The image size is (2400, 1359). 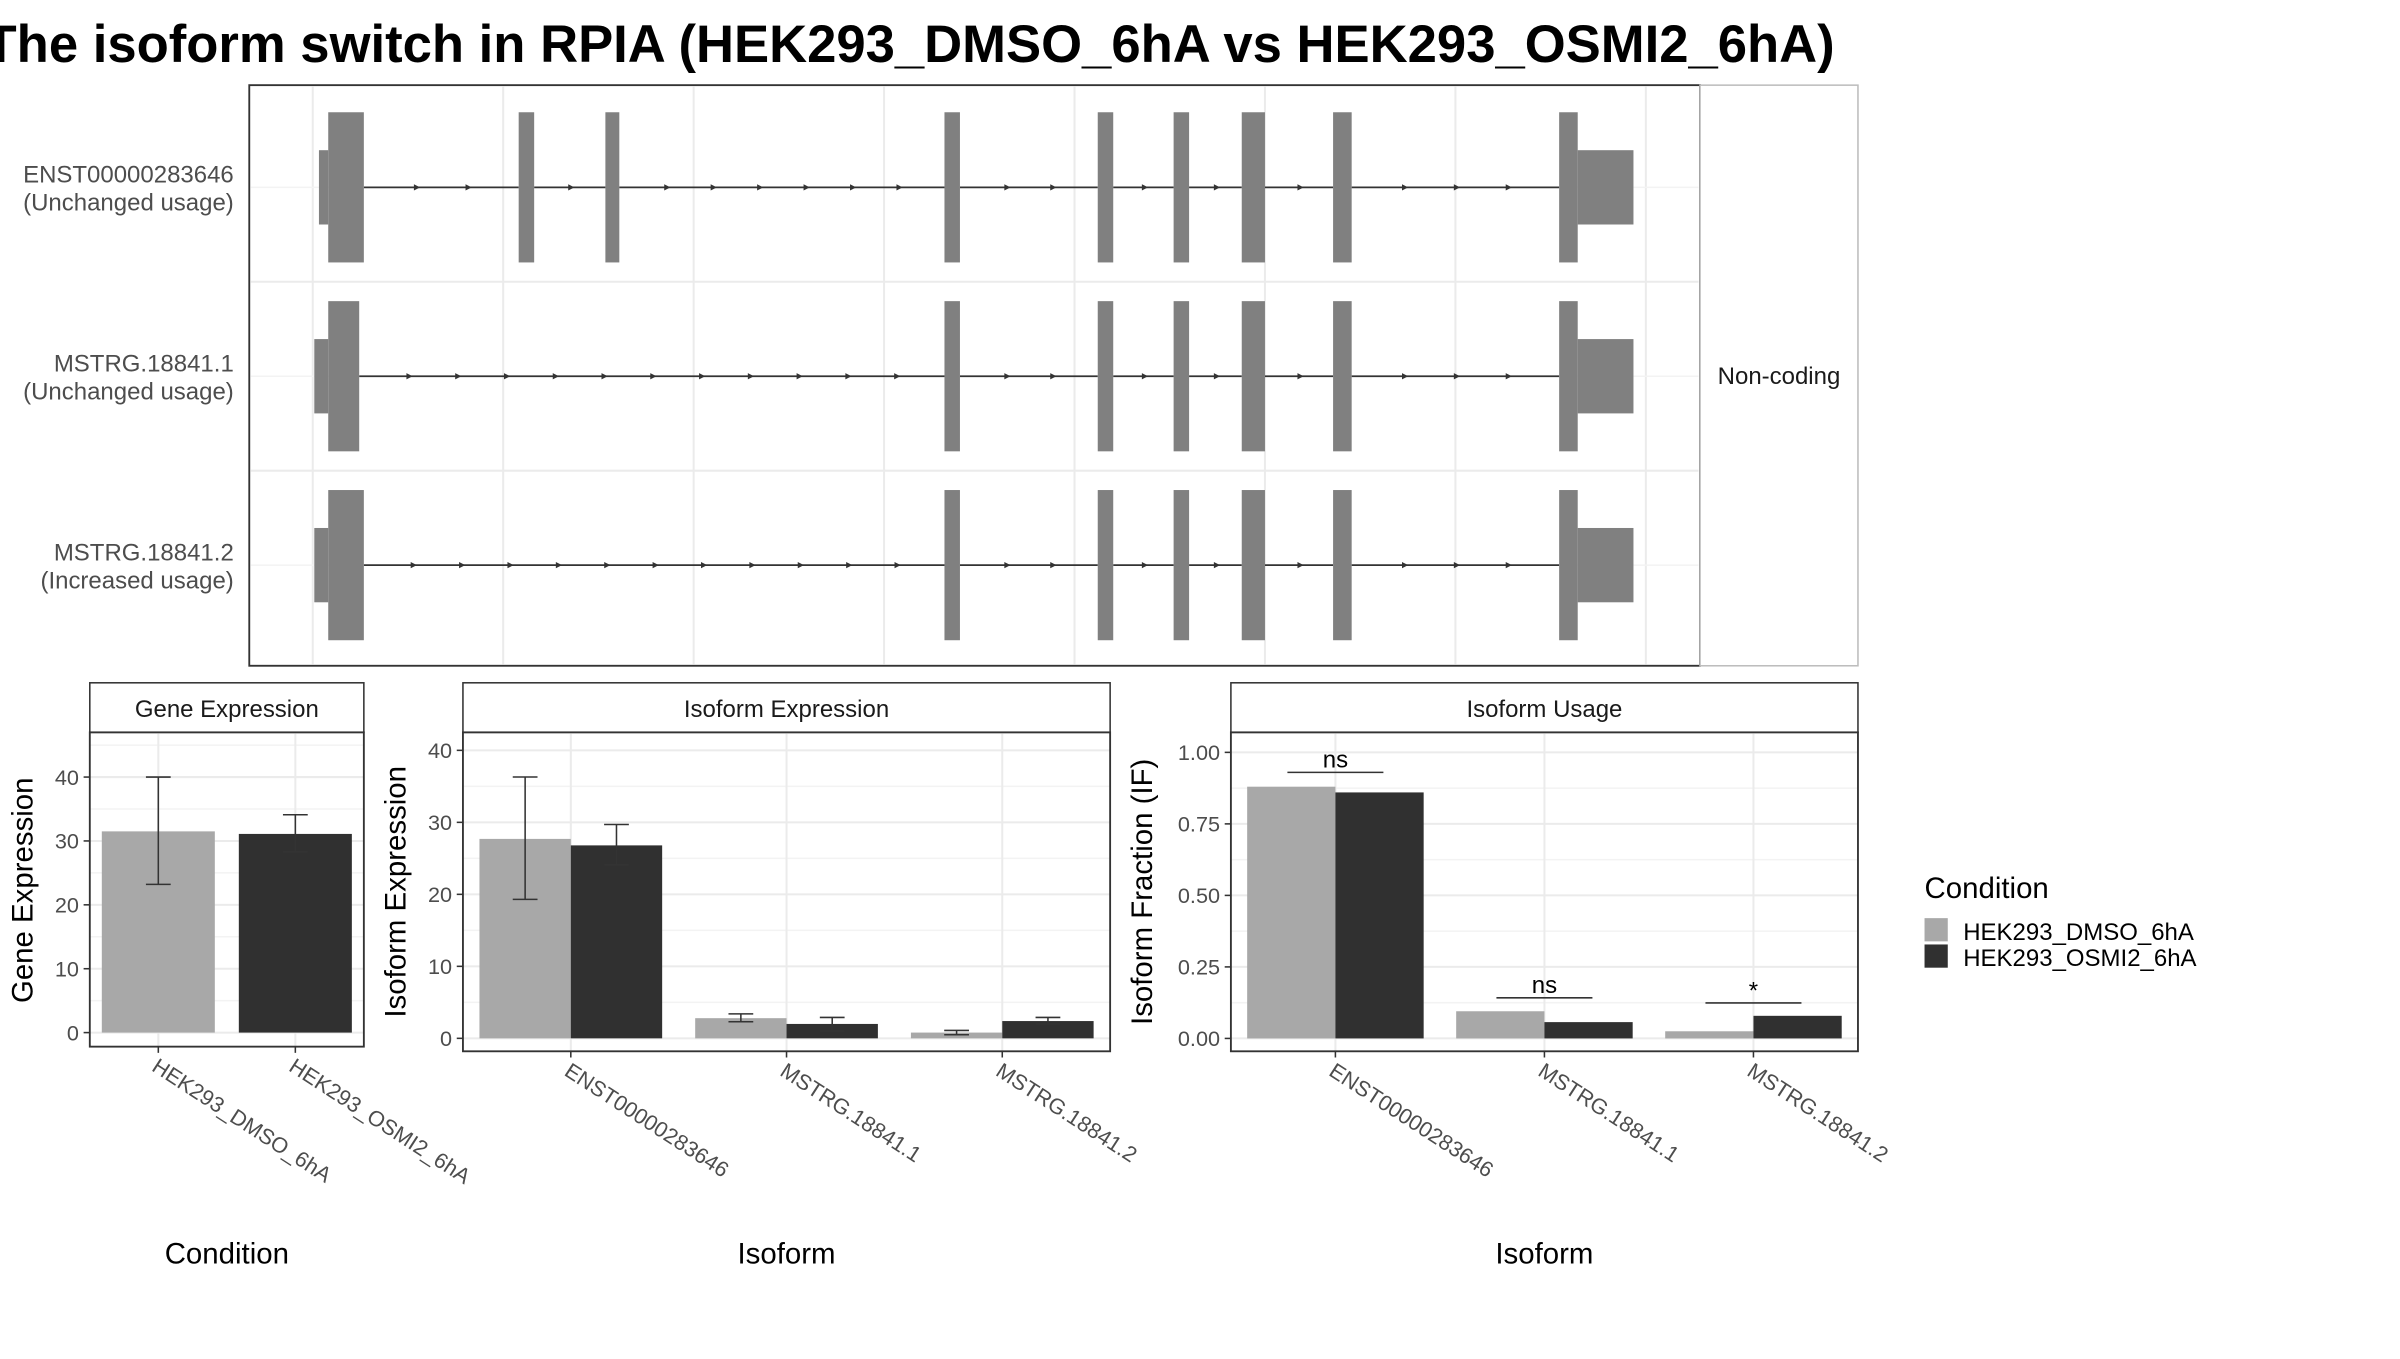 I want to click on isoform-expression-y-axis-title: Isoform Expression, so click(x=396, y=892).